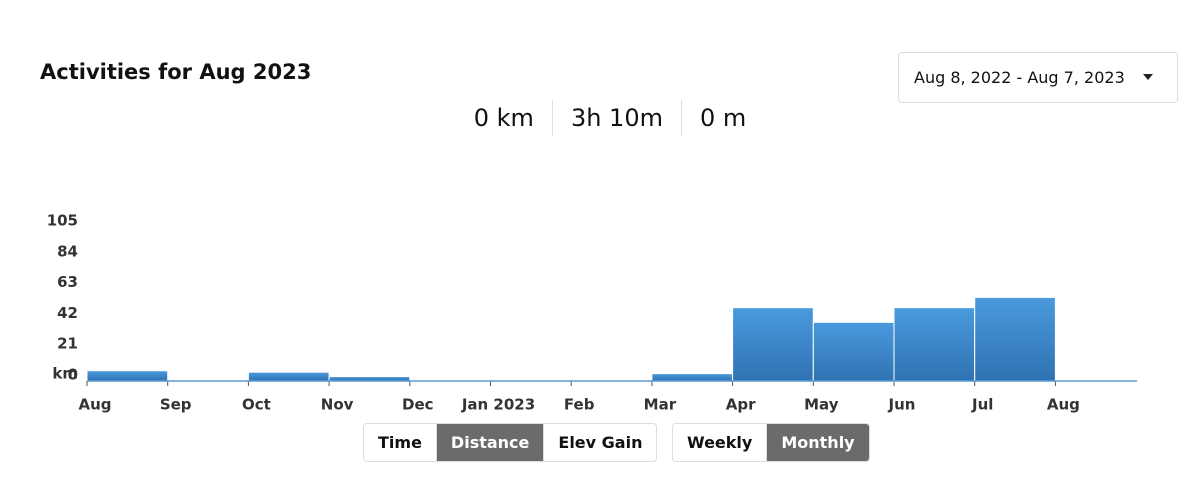  I want to click on stat: 0 km, so click(503, 118).